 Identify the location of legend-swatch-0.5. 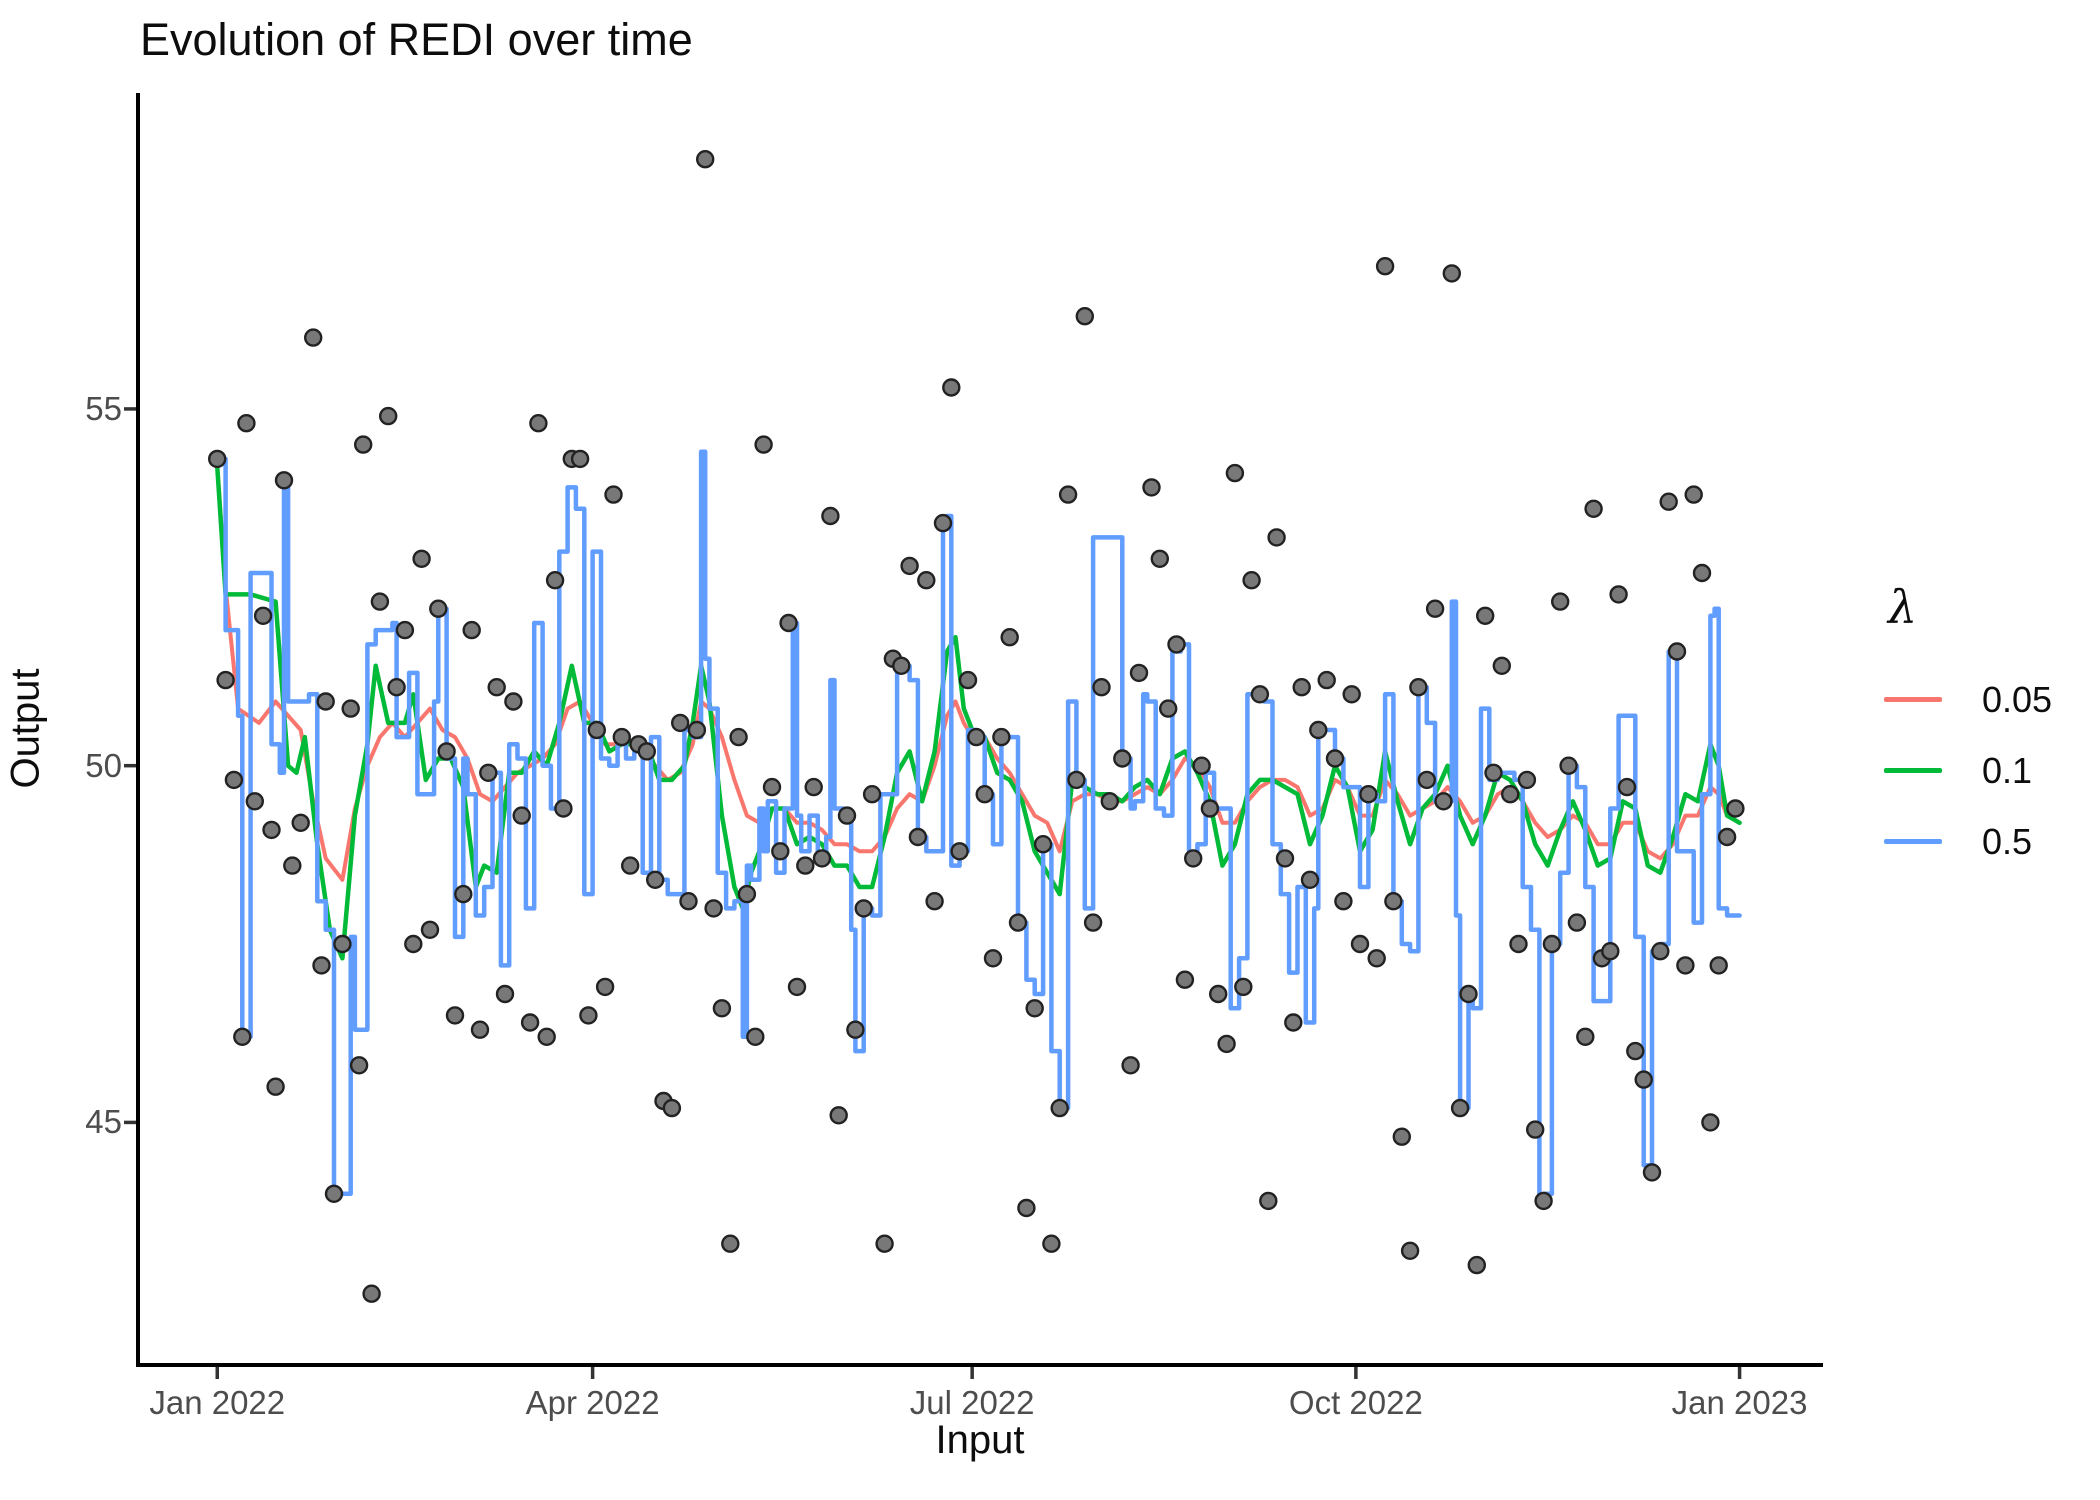
(1913, 841).